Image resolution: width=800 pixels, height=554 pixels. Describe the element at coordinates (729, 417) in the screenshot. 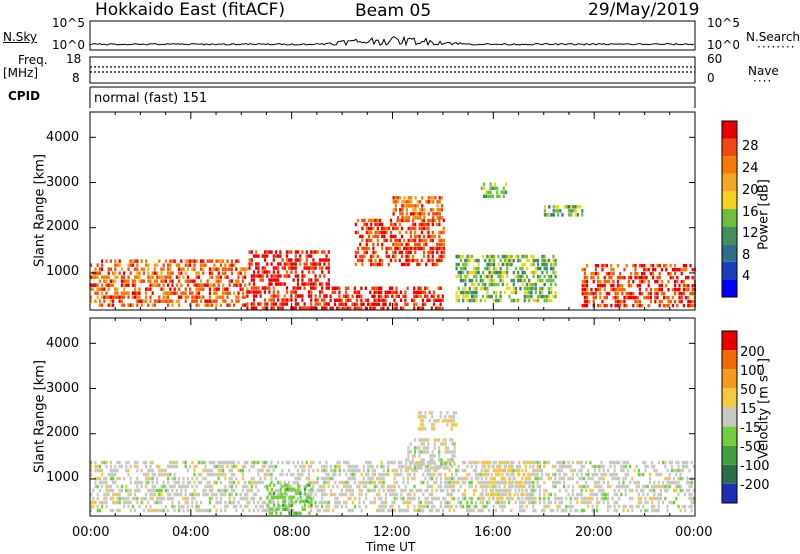

I see `velocity-colorbar` at that location.